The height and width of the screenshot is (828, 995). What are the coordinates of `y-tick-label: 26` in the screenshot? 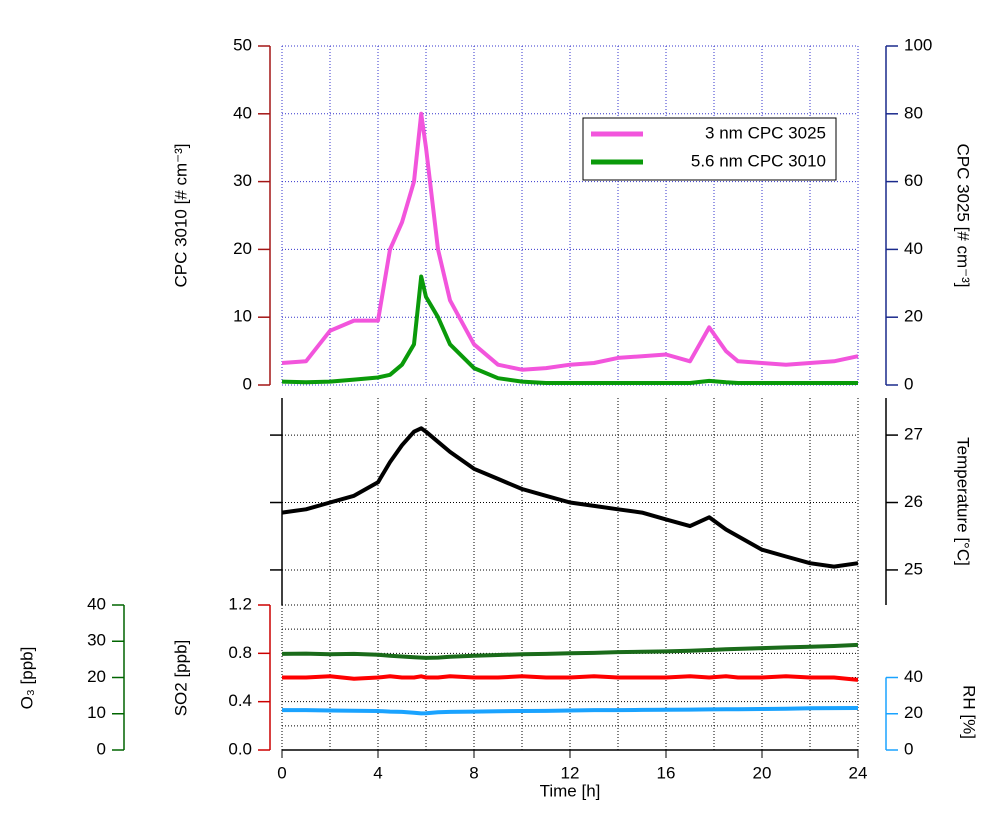 It's located at (913, 501).